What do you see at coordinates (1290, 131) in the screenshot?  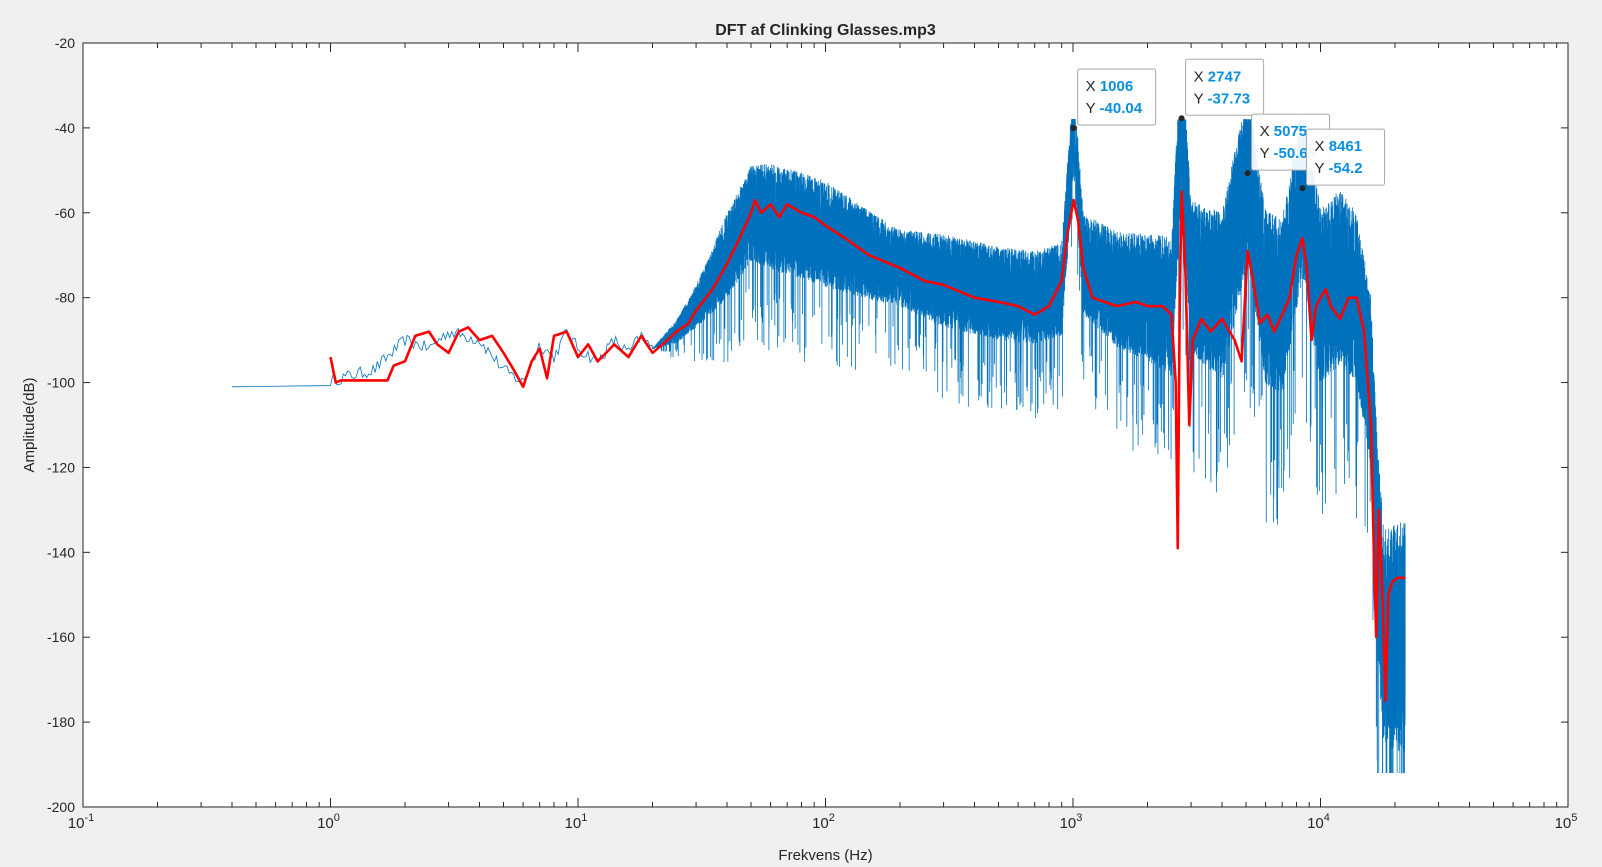 I see `data-tip-x-value: 5075` at bounding box center [1290, 131].